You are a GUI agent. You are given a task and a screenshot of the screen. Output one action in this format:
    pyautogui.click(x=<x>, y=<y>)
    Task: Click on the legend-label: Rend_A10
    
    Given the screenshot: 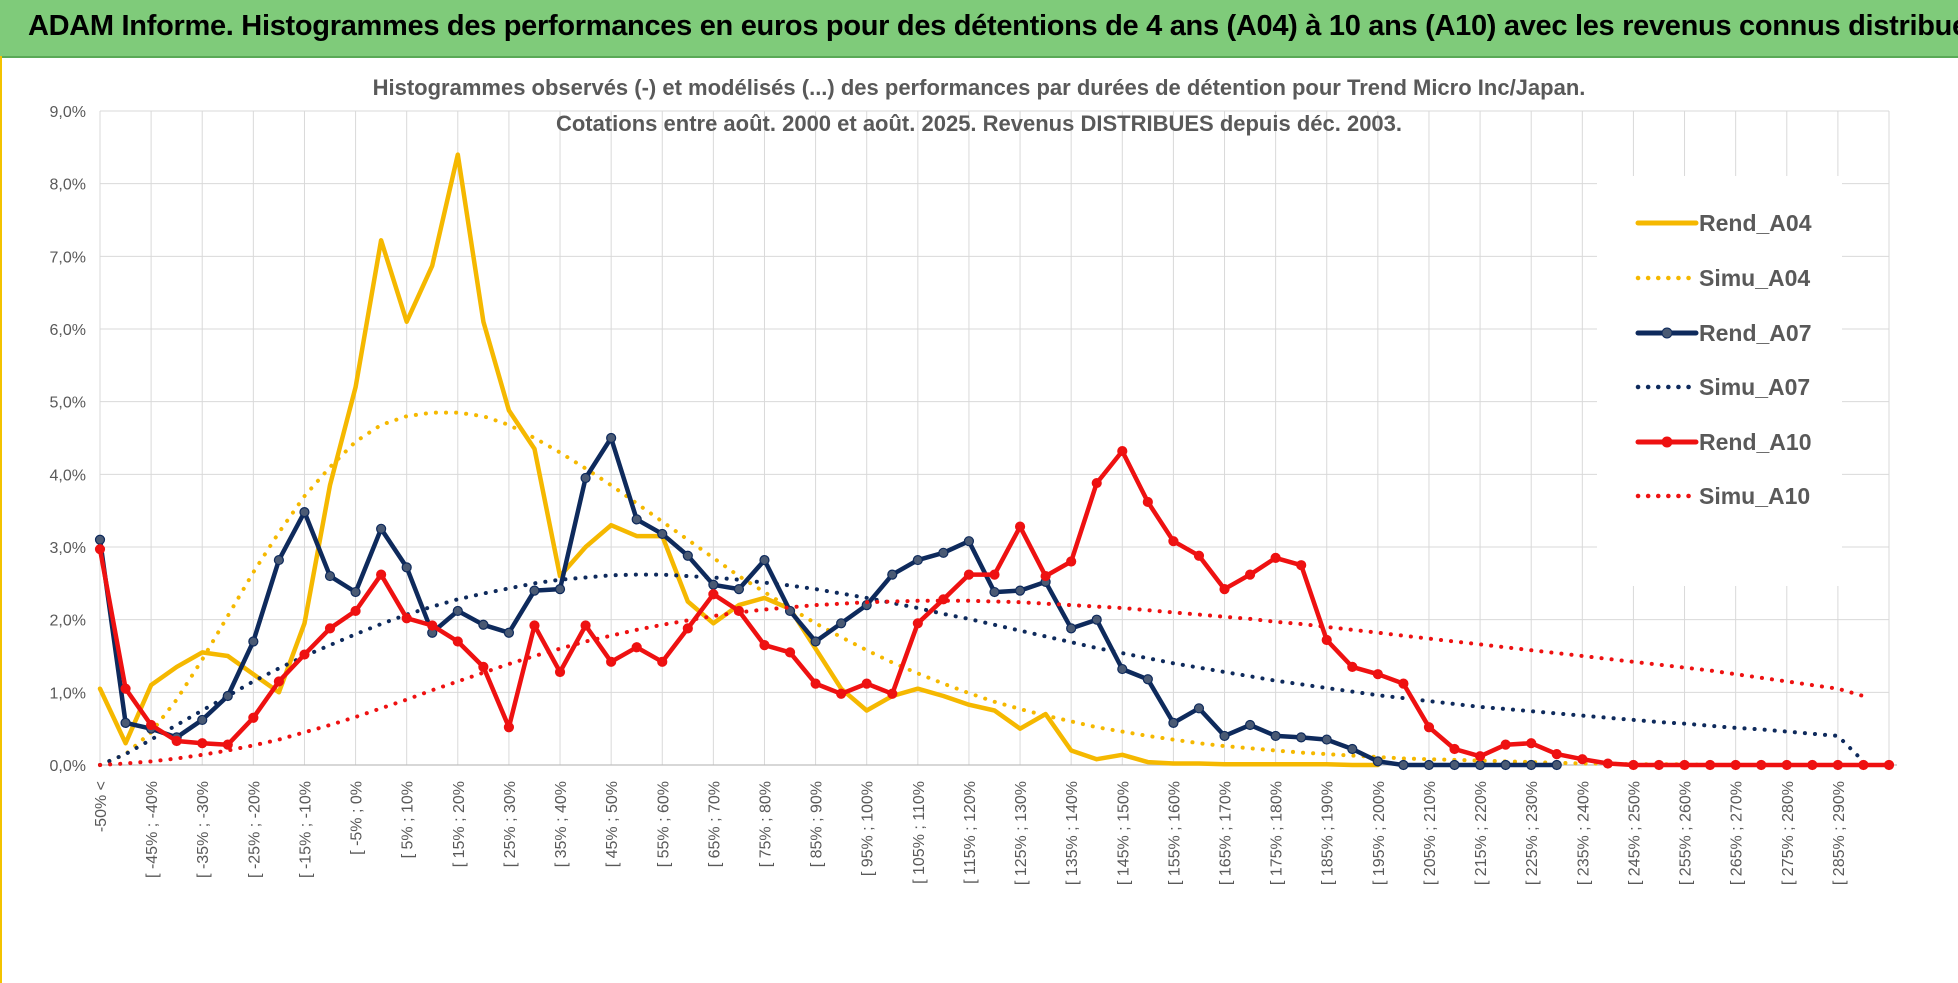 What is the action you would take?
    pyautogui.click(x=1755, y=442)
    